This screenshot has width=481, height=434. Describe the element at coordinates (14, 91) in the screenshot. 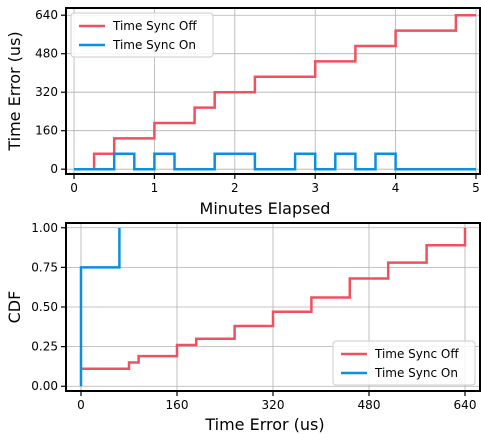

I see `y-axis-label: Time Error (us)` at that location.